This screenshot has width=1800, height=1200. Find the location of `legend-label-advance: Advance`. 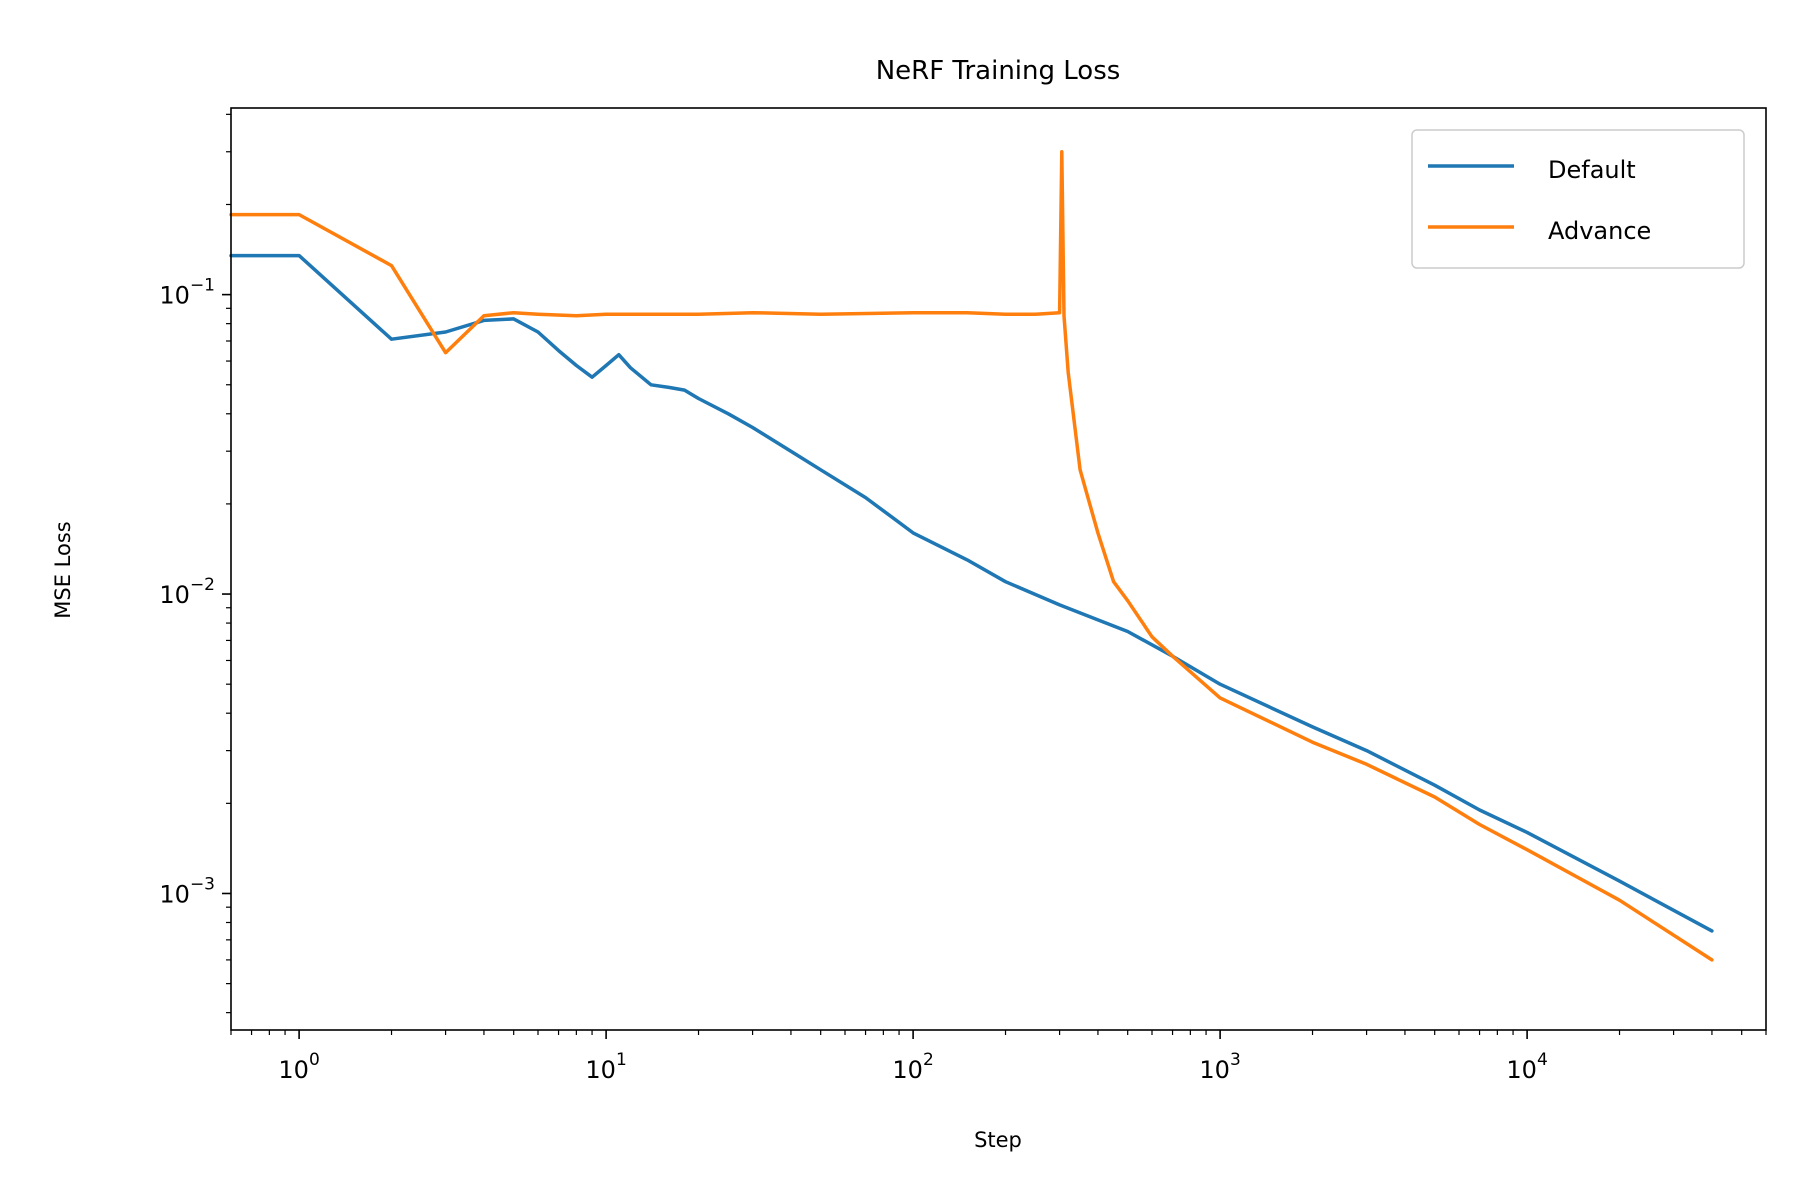

legend-label-advance: Advance is located at coordinates (1599, 231).